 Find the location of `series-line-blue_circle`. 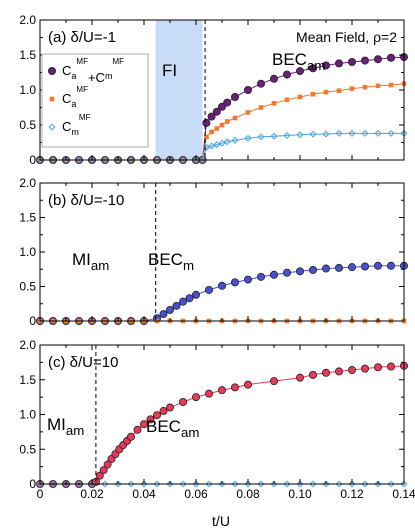

series-line-blue_circle is located at coordinates (222, 293).